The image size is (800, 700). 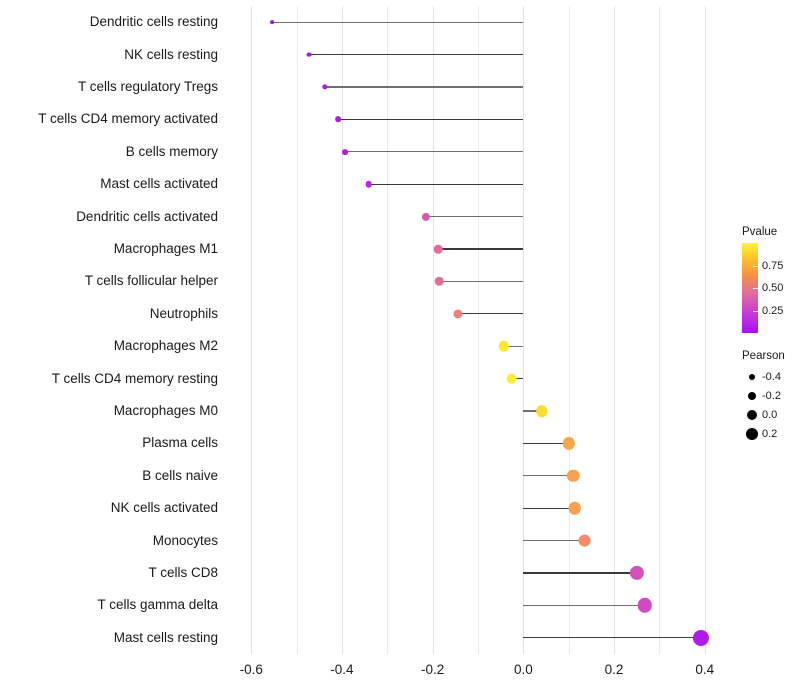 I want to click on legend-pearson: Pearson -0.4 -0.2 0.0 0.2, so click(x=771, y=396).